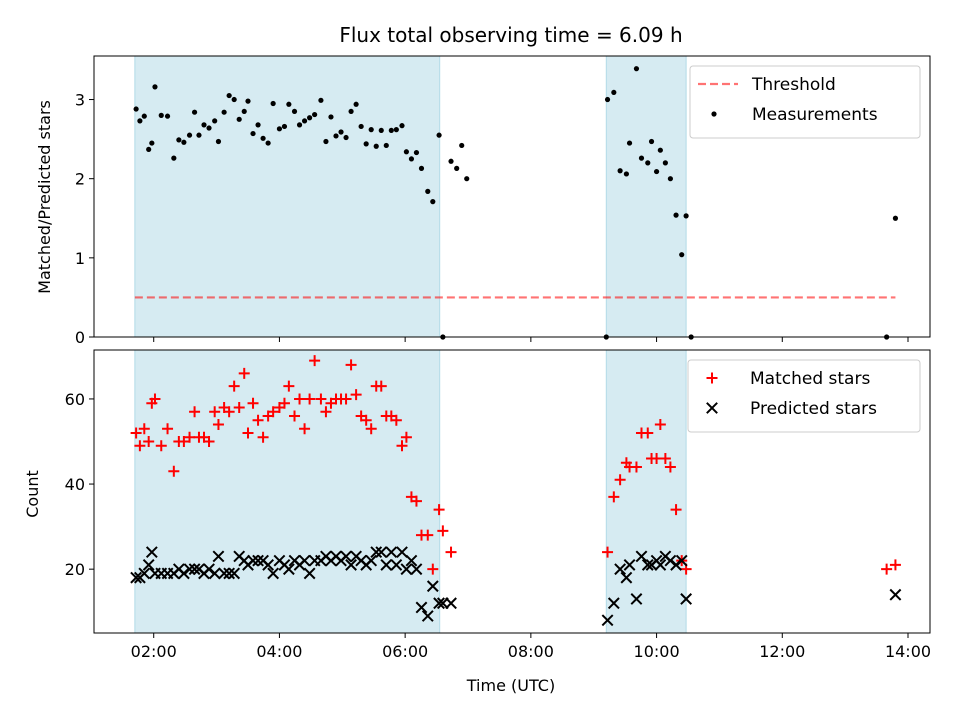 The image size is (960, 720). Describe the element at coordinates (279, 651) in the screenshot. I see `x-tick-label: 04:00` at that location.